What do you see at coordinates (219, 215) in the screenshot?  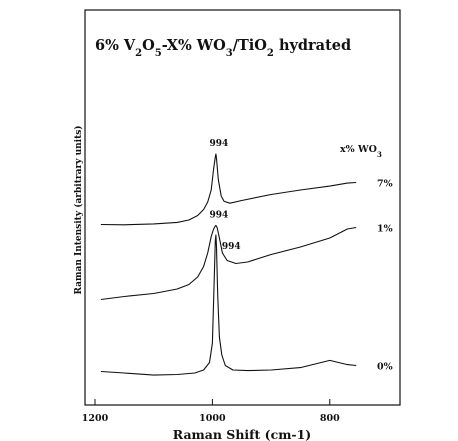 I see `peak-label-1: 994` at bounding box center [219, 215].